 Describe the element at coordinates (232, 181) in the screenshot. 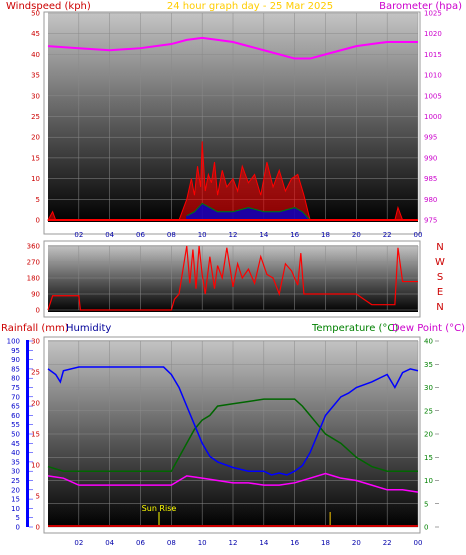

I see `wind-speed-area` at that location.